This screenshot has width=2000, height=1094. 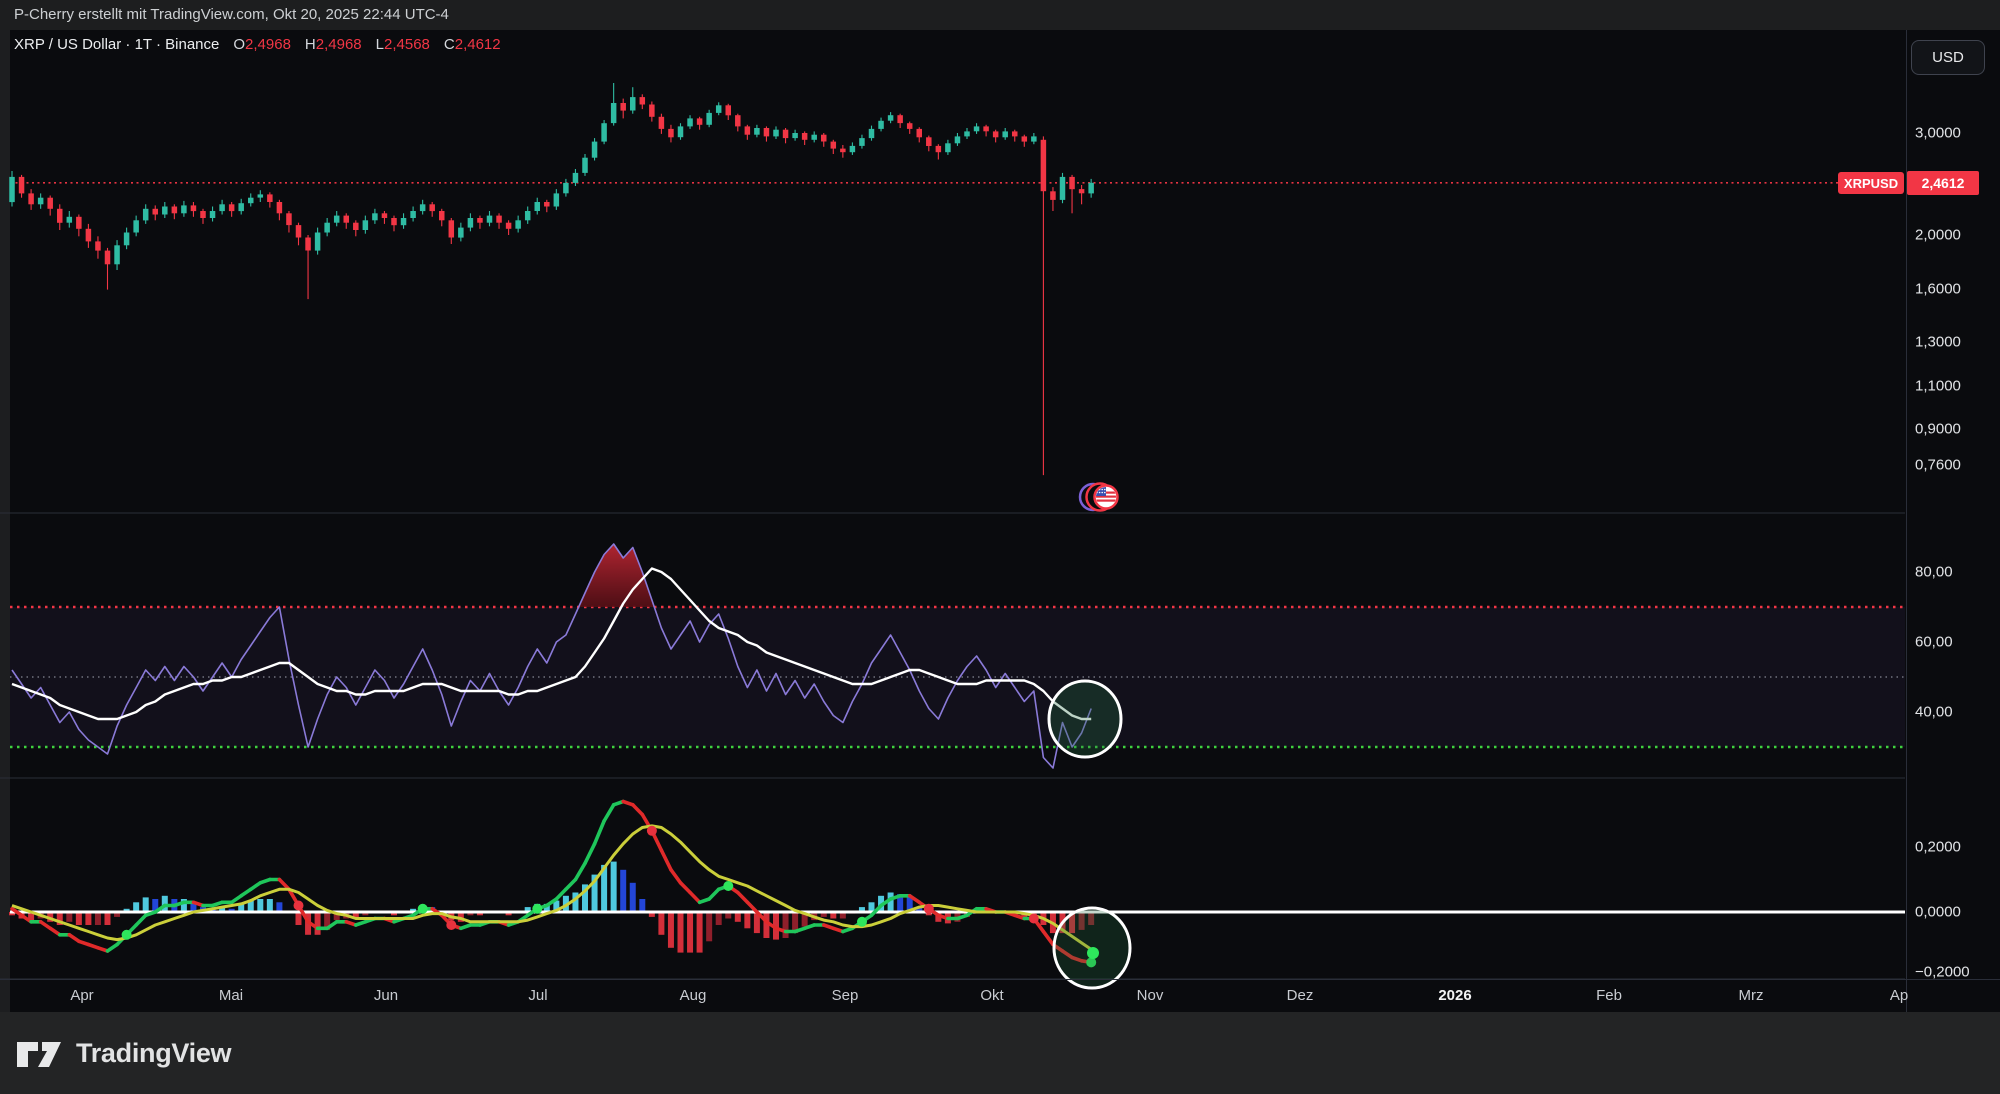 What do you see at coordinates (693, 995) in the screenshot?
I see `time-axis-month-label: Aug` at bounding box center [693, 995].